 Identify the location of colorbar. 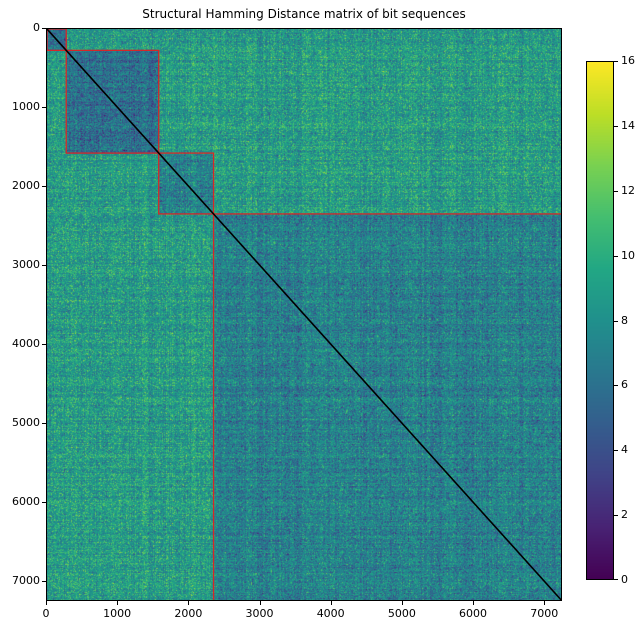
(600, 320).